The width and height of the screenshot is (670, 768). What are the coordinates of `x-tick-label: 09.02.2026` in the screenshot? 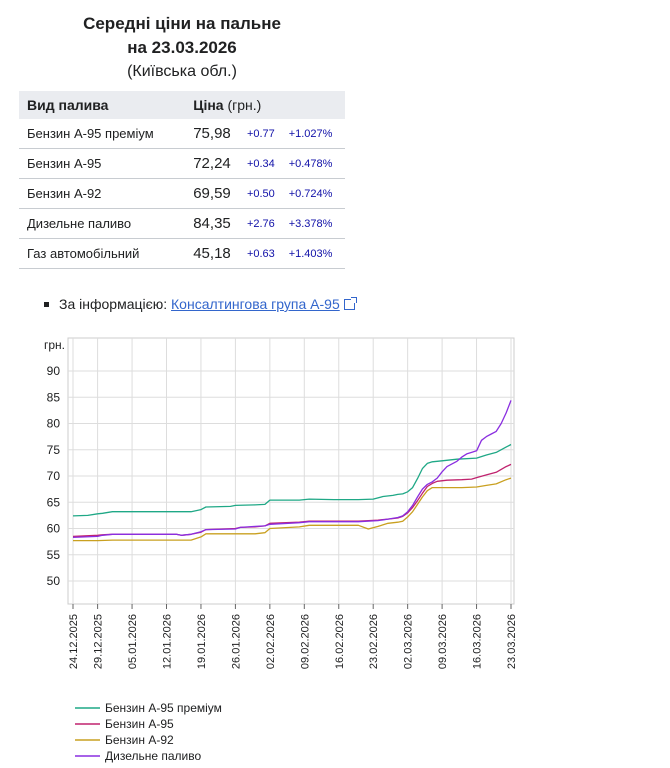 It's located at (305, 641).